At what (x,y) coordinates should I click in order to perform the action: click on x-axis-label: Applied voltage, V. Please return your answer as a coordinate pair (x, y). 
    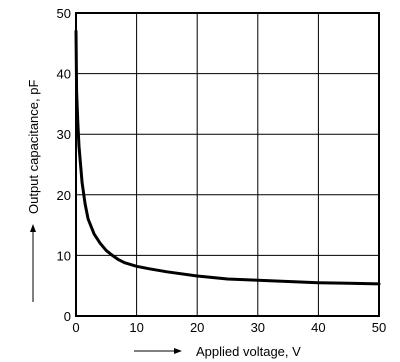
    Looking at the image, I should click on (248, 351).